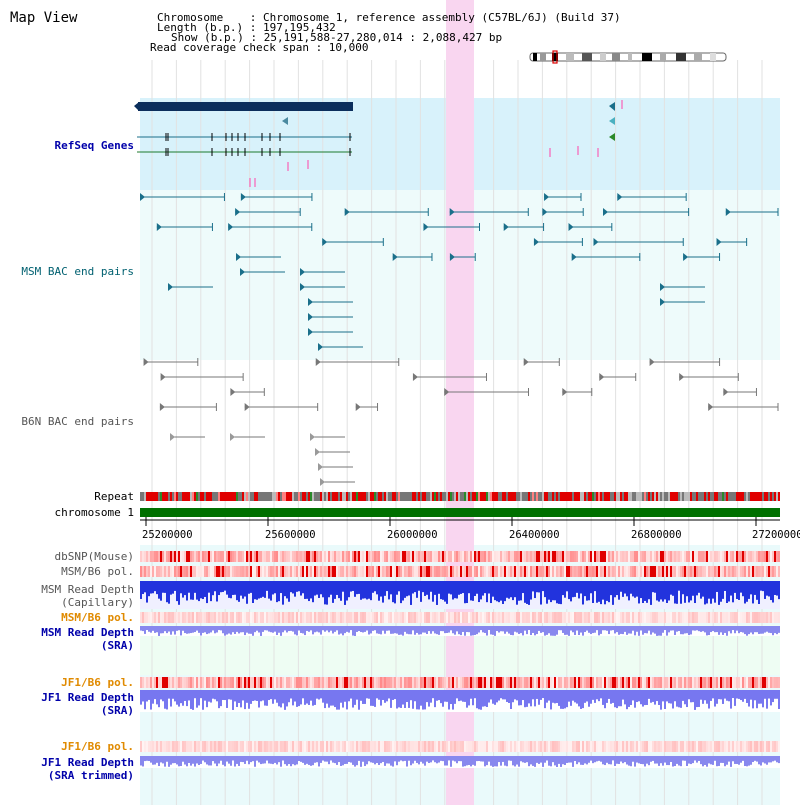 Image resolution: width=800 pixels, height=805 pixels. Describe the element at coordinates (630, 57) in the screenshot. I see `ideogram-band` at that location.